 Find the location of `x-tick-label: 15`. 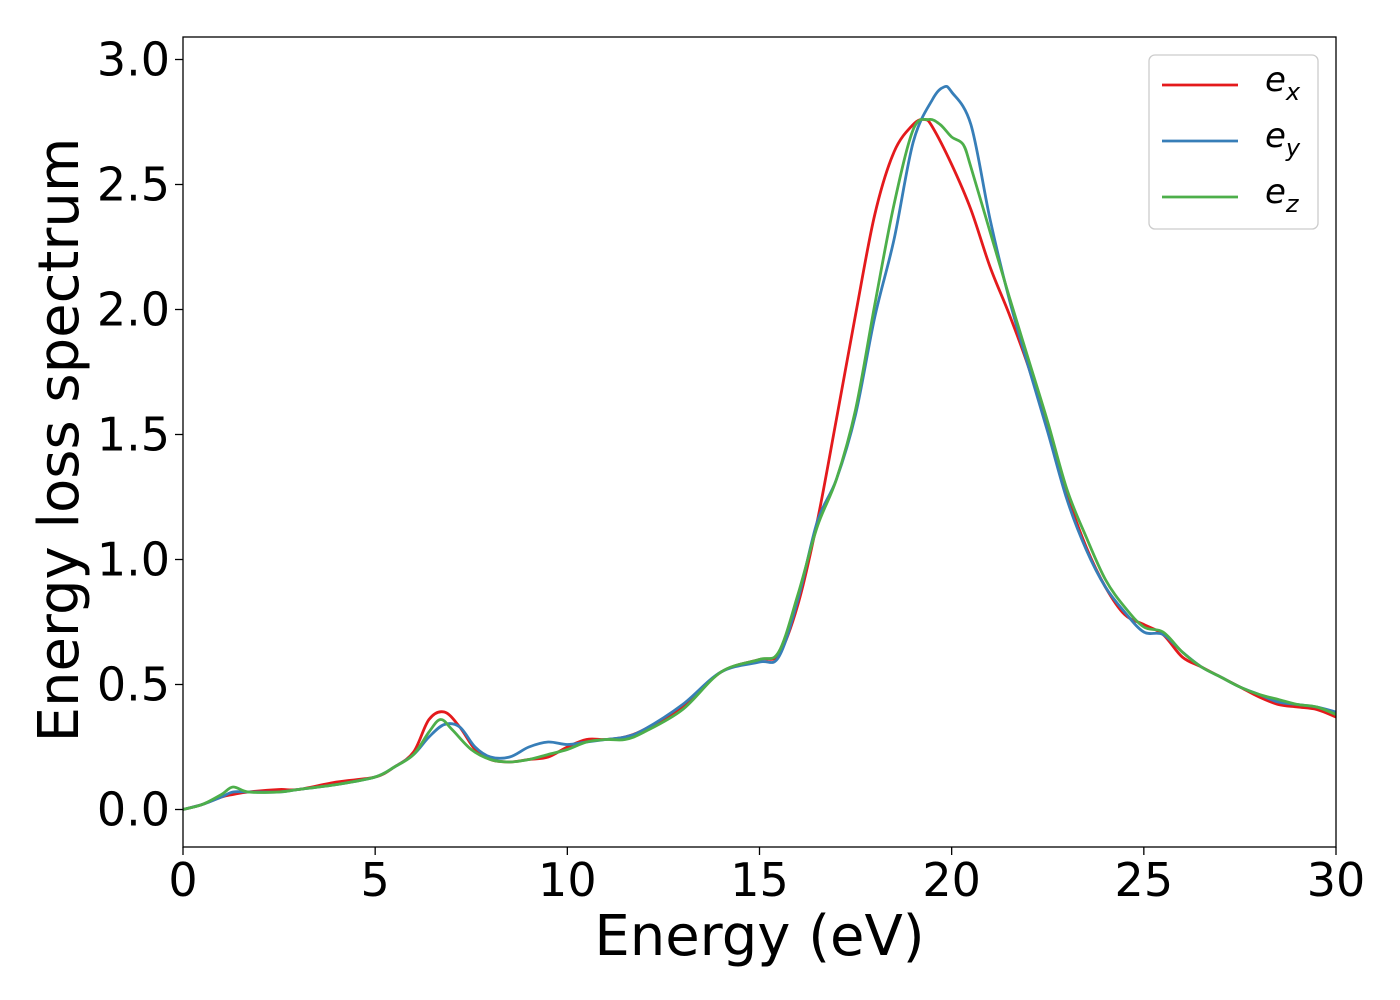

x-tick-label: 15 is located at coordinates (759, 880).